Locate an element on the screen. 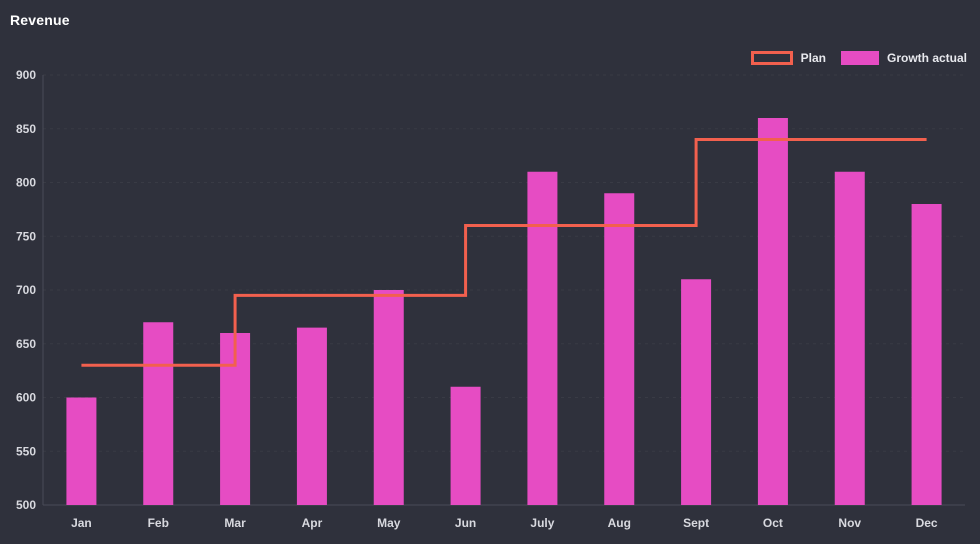 Image resolution: width=980 pixels, height=544 pixels. bar-nov is located at coordinates (849, 338).